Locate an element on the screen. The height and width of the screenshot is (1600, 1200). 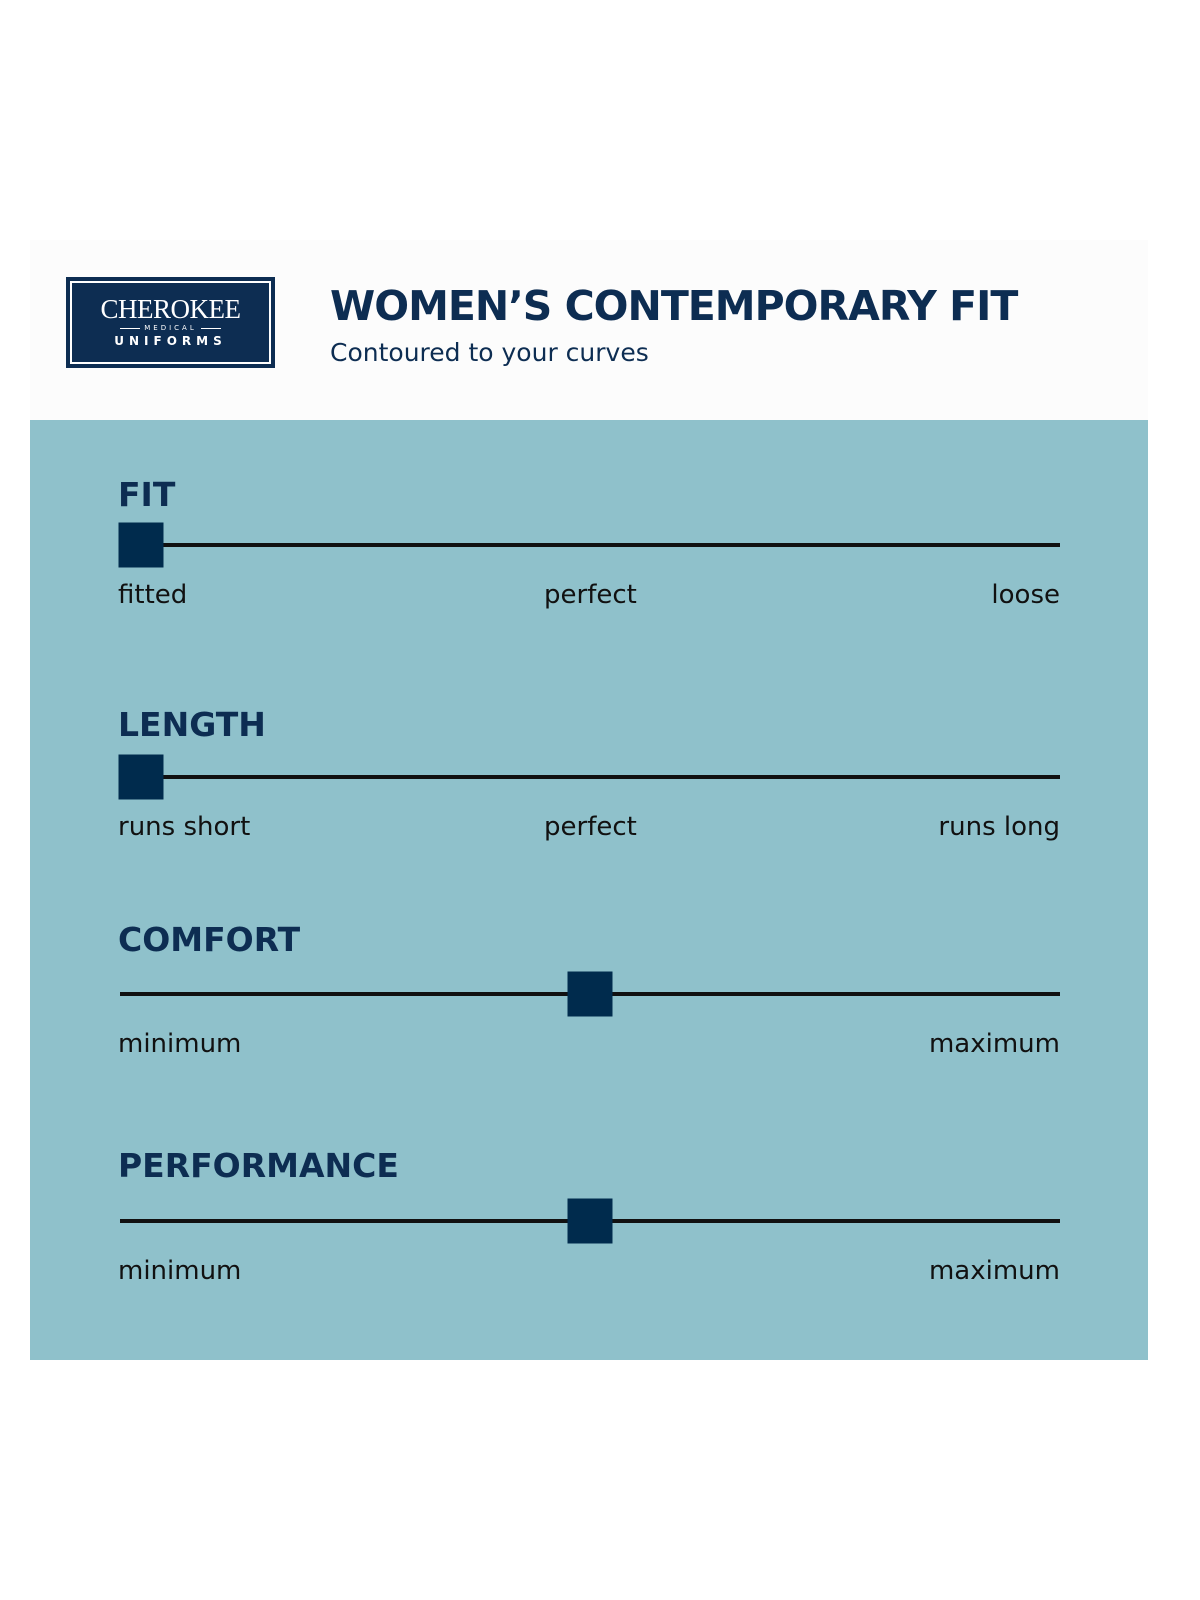
metric-label: FIT is located at coordinates (147, 494).